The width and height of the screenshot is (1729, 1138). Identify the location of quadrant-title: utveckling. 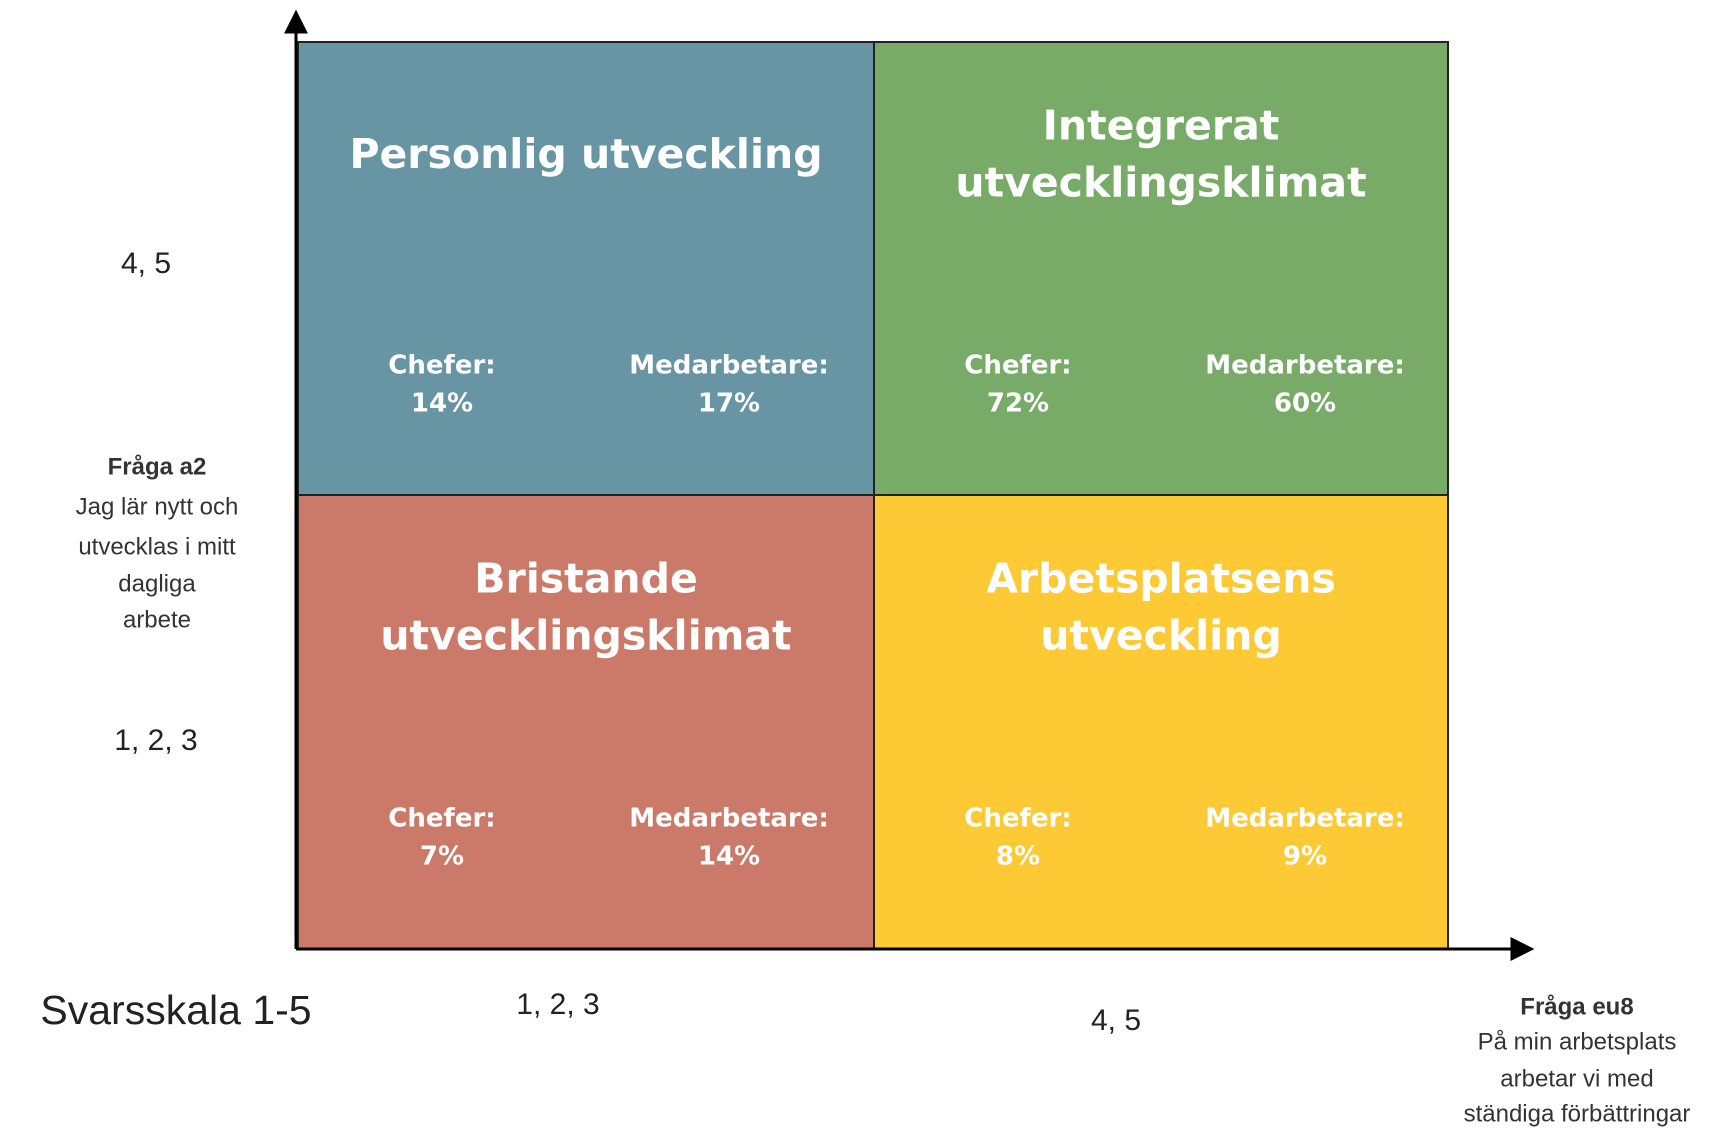
(1161, 636).